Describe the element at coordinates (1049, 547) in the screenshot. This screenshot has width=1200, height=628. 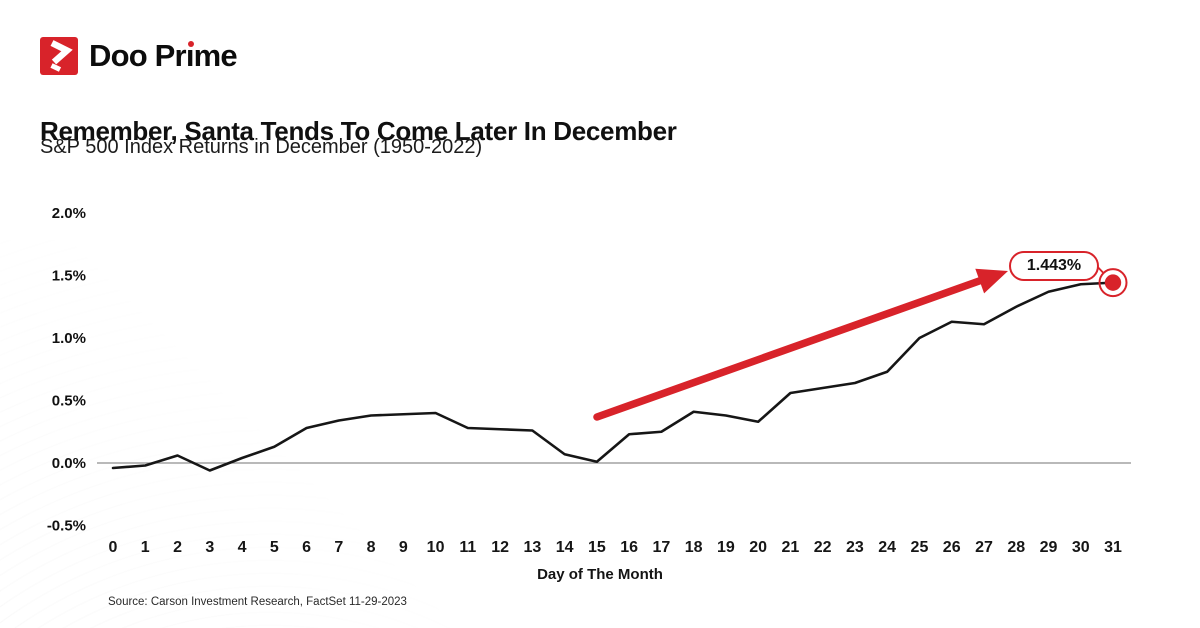
I see `x-tick-label: 29` at that location.